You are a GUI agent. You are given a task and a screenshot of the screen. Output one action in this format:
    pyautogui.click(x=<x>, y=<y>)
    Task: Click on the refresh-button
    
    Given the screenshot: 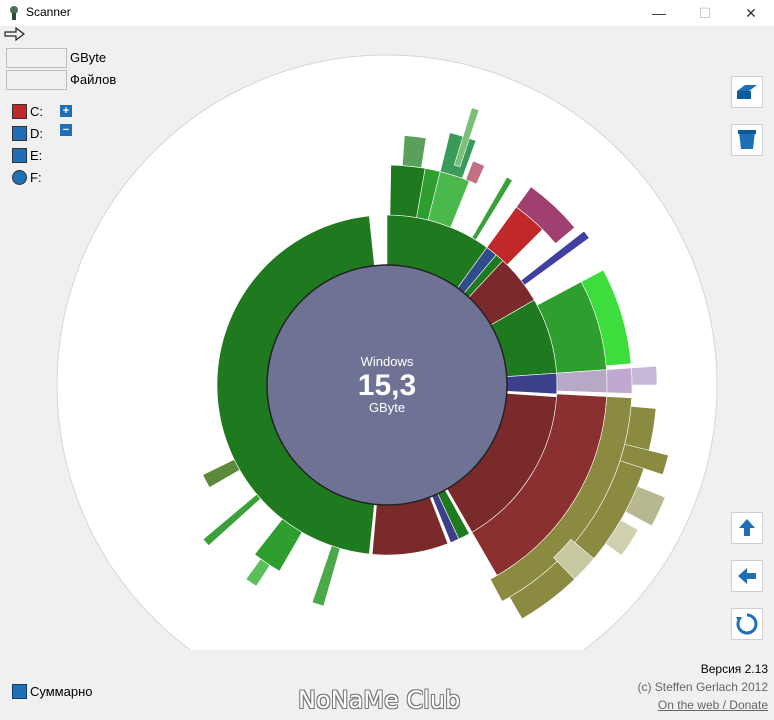 What is the action you would take?
    pyautogui.click(x=747, y=624)
    